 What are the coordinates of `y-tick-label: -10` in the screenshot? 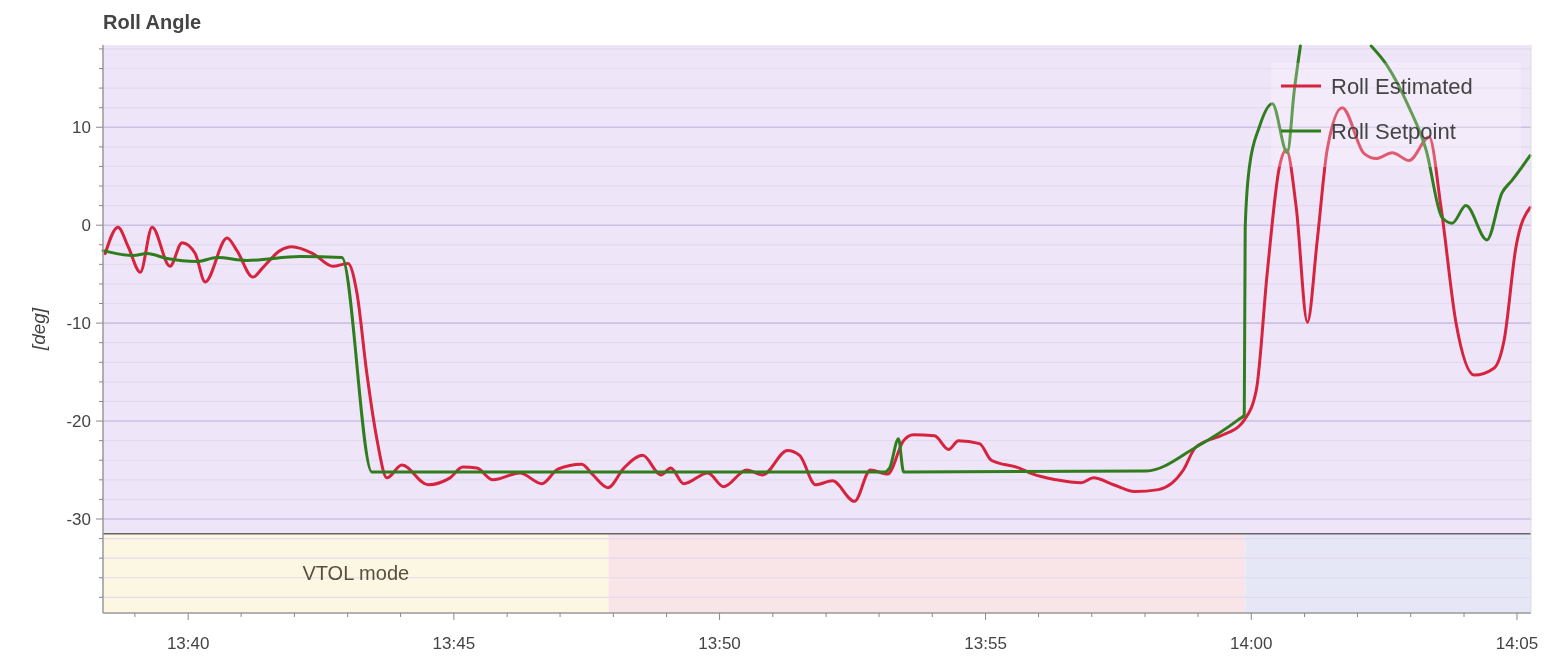 It's located at (78, 324).